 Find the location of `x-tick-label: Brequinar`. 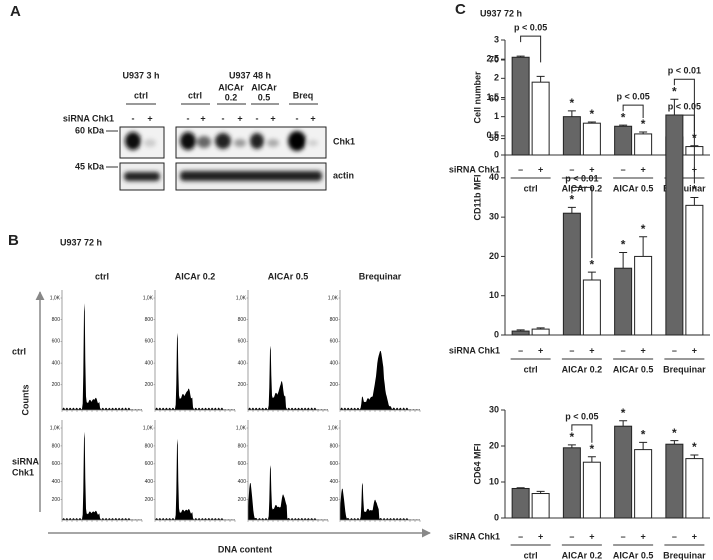

x-tick-label: Brequinar is located at coordinates (684, 369).